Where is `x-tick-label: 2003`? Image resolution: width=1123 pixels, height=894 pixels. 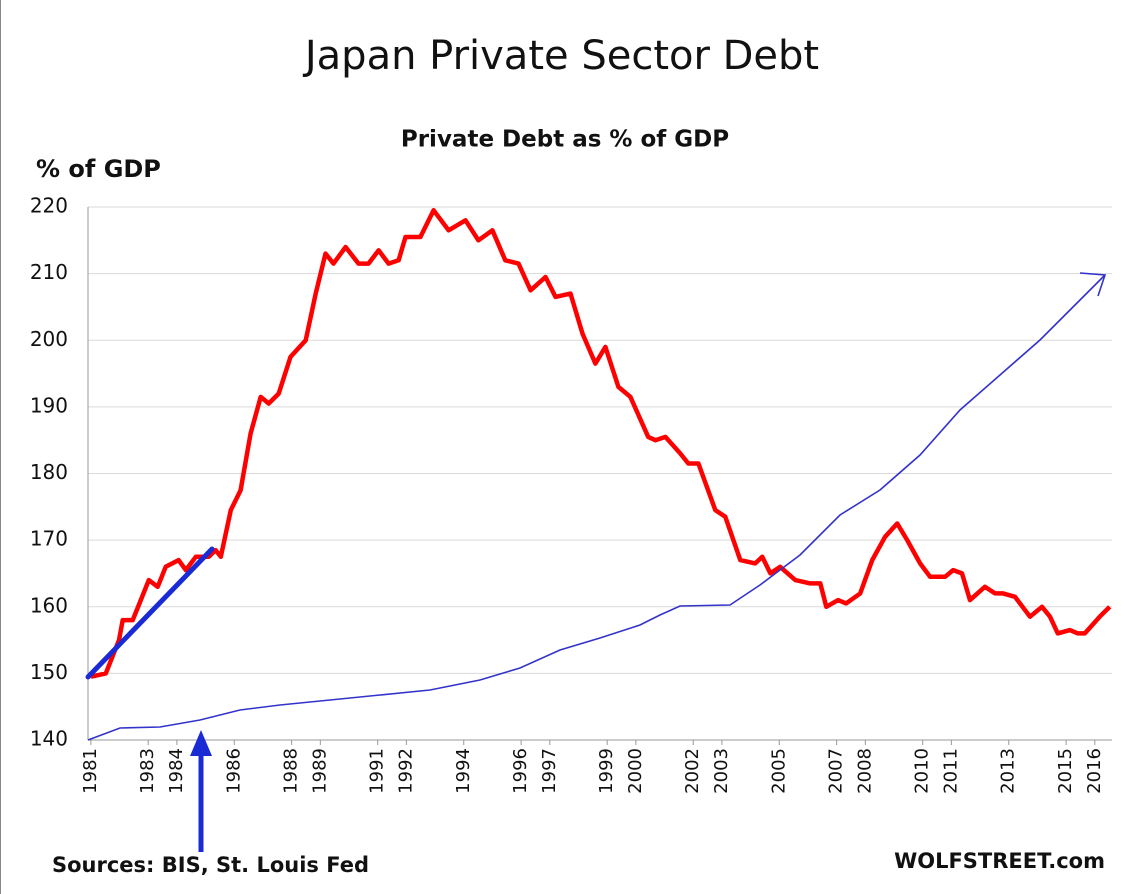
x-tick-label: 2003 is located at coordinates (721, 771).